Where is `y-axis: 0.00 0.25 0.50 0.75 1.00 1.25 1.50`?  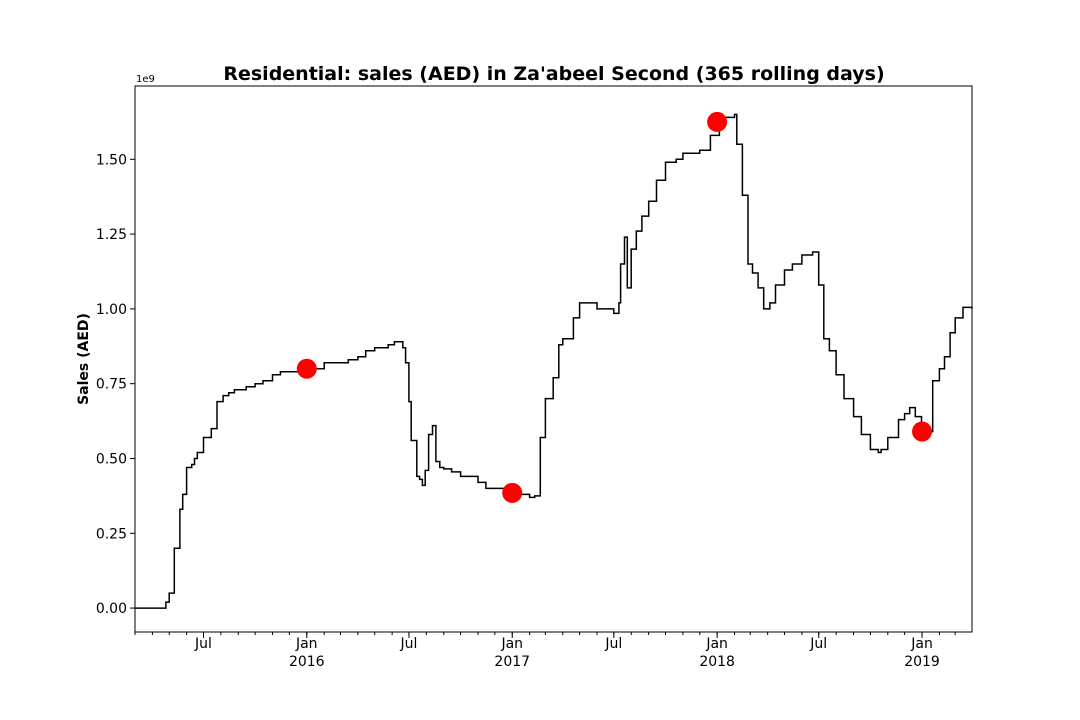 y-axis: 0.00 0.25 0.50 0.75 1.00 1.25 1.50 is located at coordinates (115, 384).